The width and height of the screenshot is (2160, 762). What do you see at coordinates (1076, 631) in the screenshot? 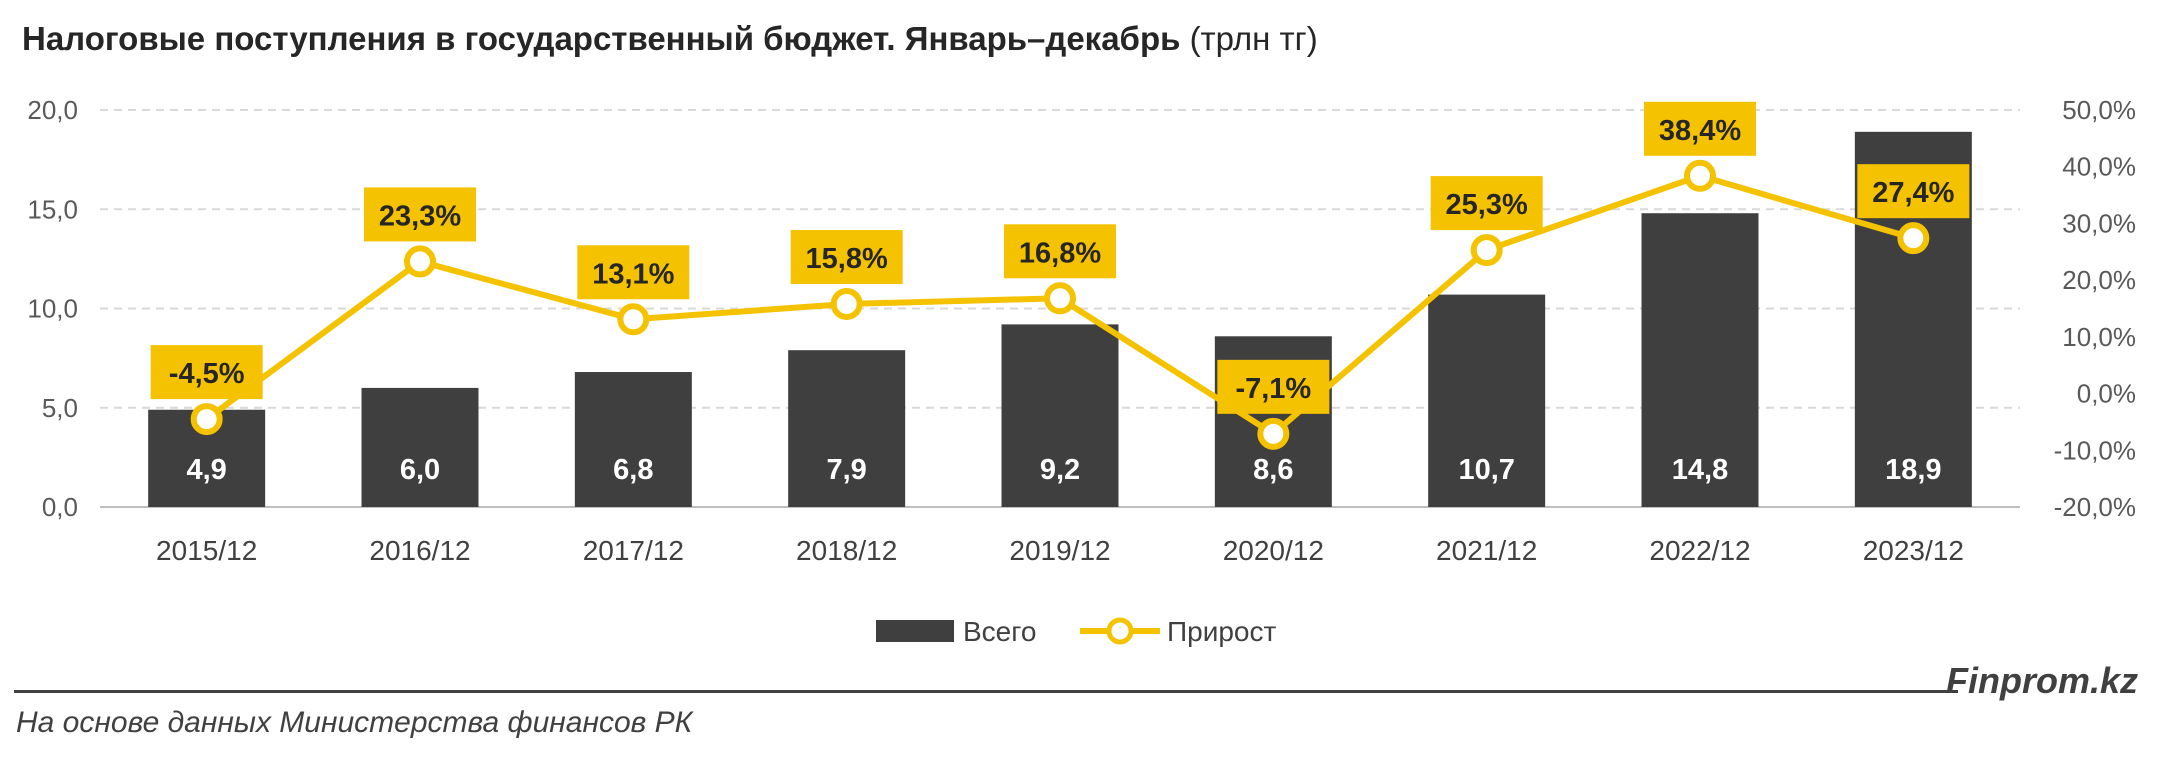
I see `legend: Всего Прирост` at bounding box center [1076, 631].